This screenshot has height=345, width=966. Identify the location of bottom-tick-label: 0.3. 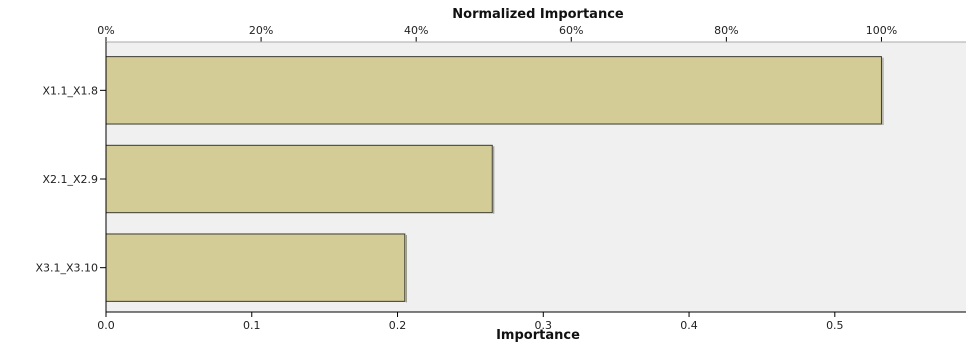
(544, 325).